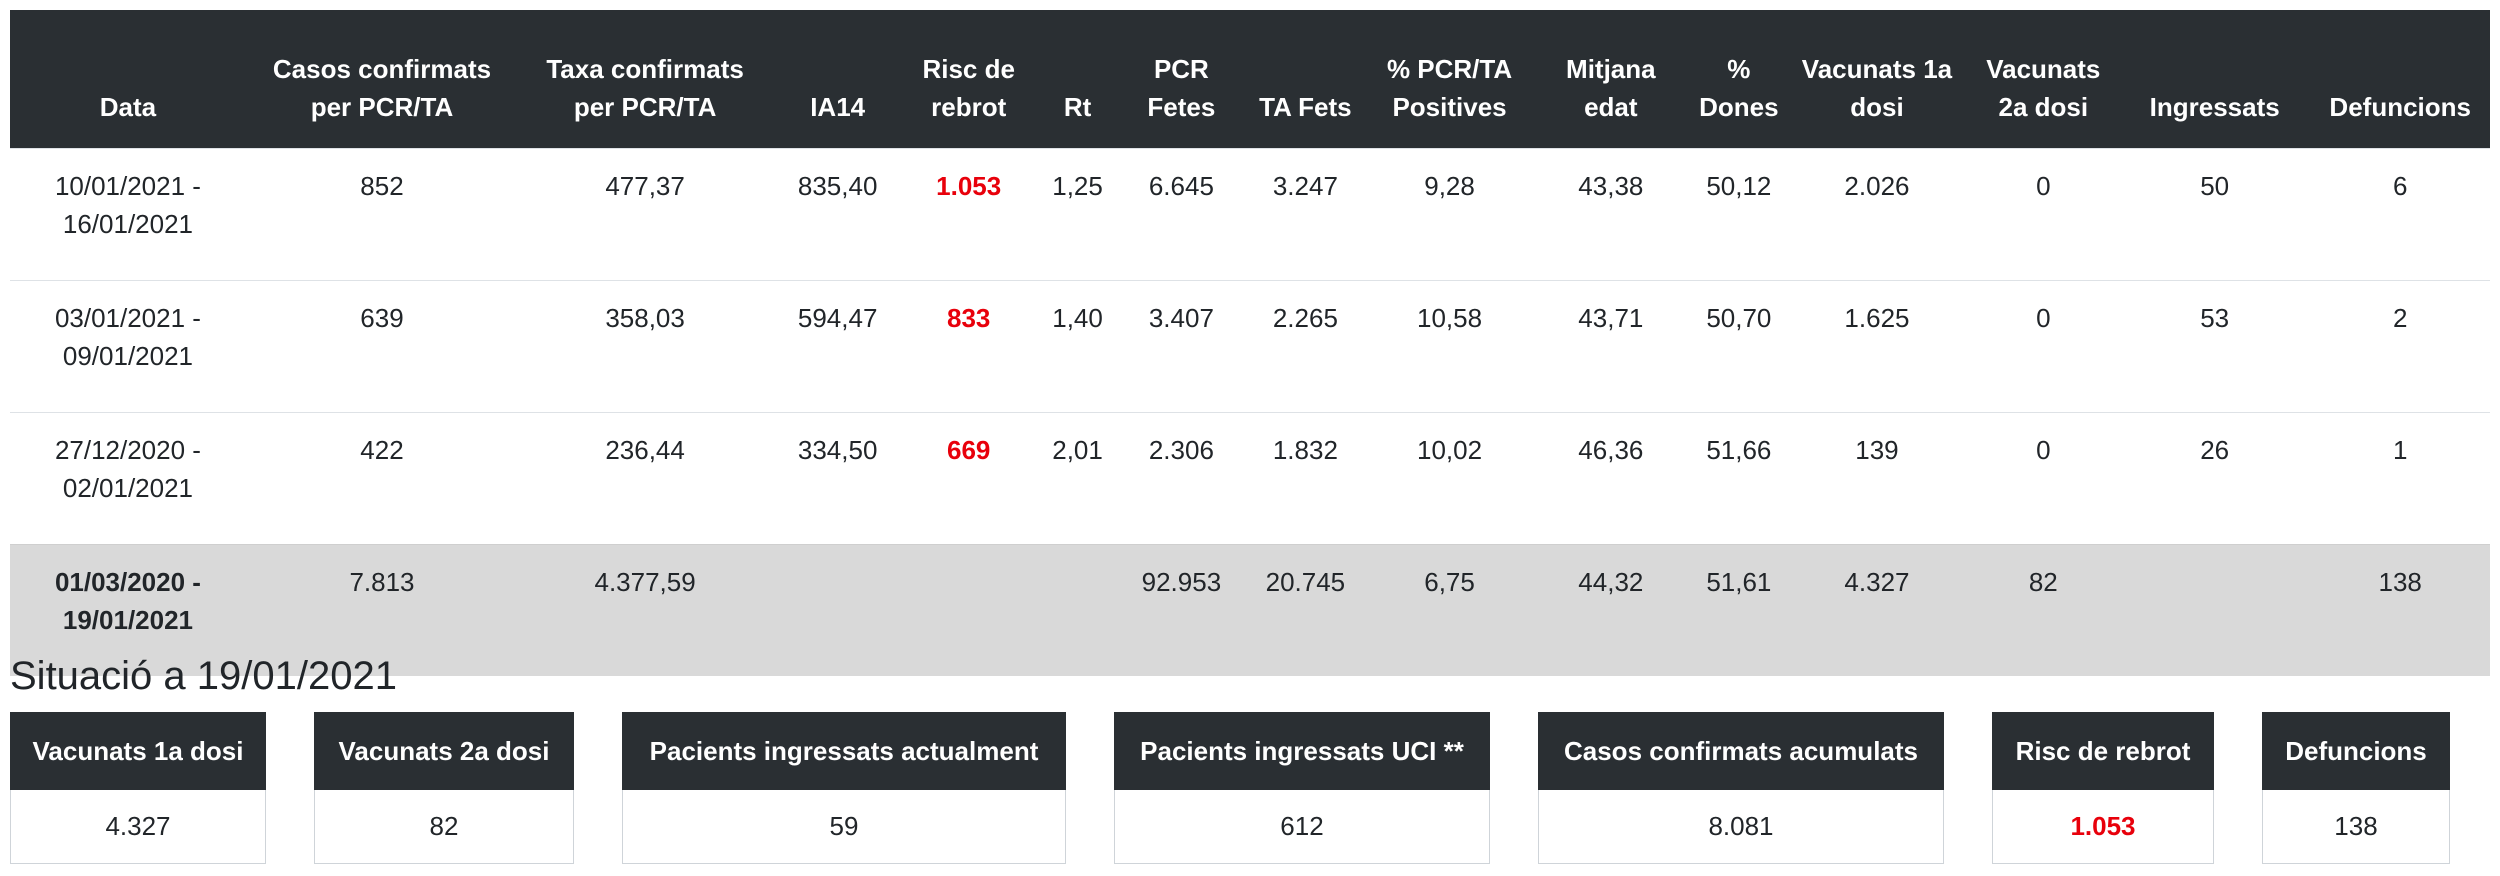 This screenshot has height=876, width=2500. I want to click on cell-vacunats-1a: 139, so click(1877, 478).